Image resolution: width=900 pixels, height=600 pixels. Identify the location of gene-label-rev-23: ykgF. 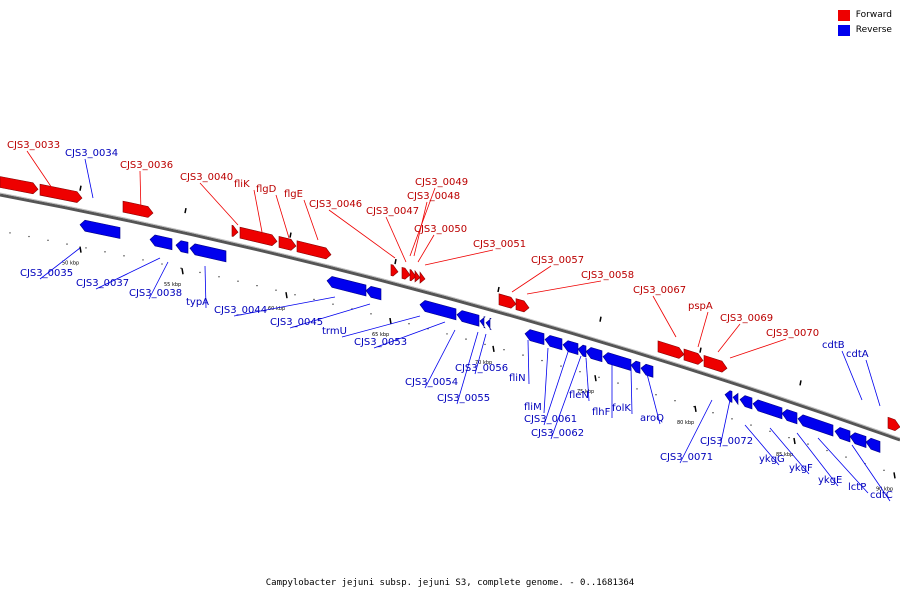
(801, 468).